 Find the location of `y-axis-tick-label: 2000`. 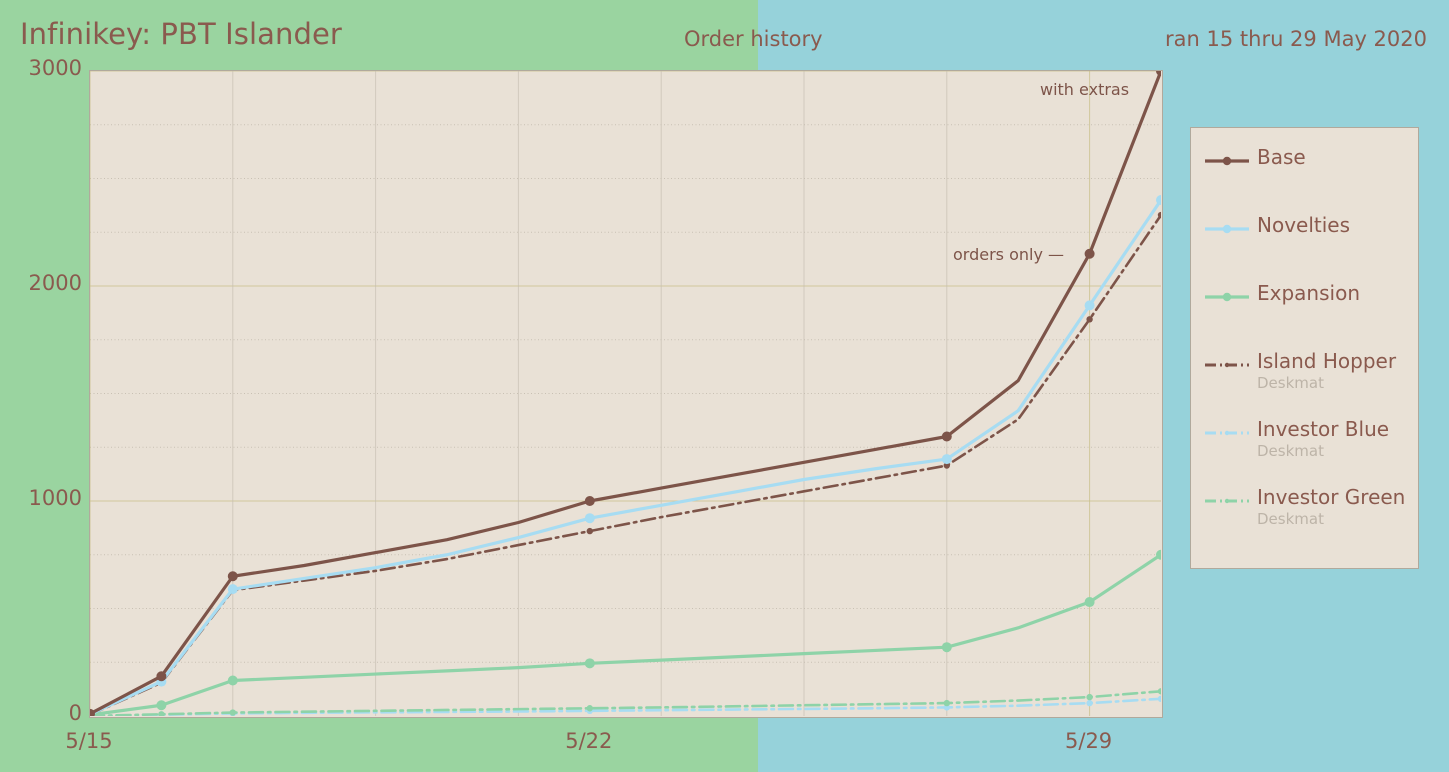

y-axis-tick-label: 2000 is located at coordinates (55, 283).